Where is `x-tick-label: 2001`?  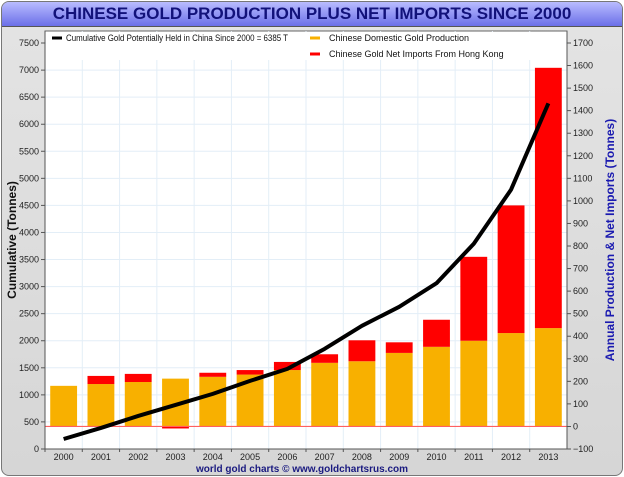 x-tick-label: 2001 is located at coordinates (101, 457).